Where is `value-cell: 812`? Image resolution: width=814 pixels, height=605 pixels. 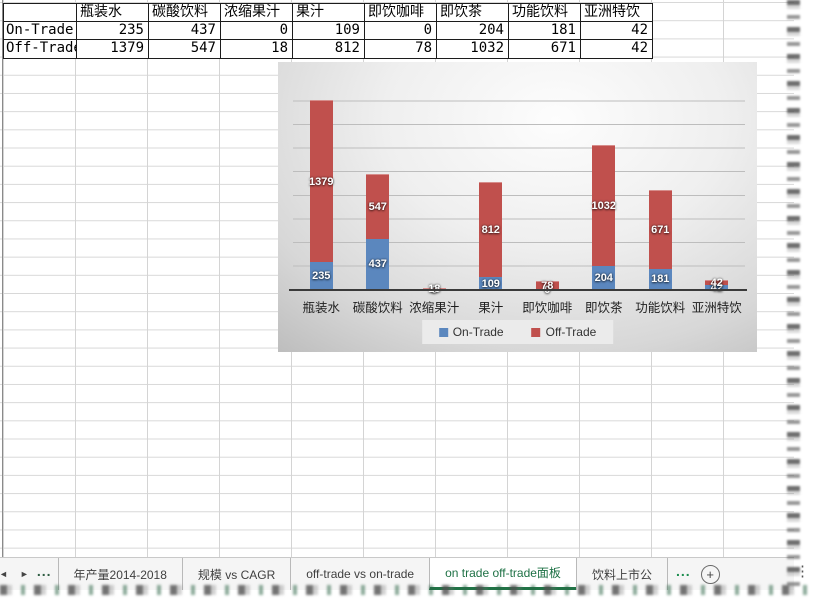 value-cell: 812 is located at coordinates (329, 49).